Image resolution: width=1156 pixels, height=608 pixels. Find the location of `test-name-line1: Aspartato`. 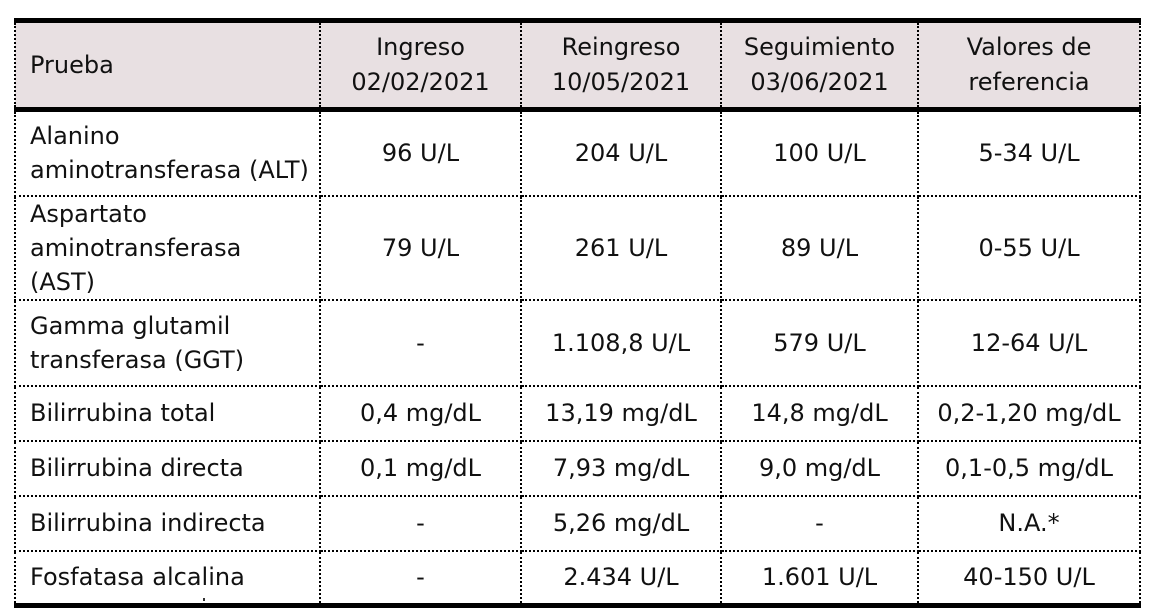

test-name-line1: Aspartato is located at coordinates (88, 213).